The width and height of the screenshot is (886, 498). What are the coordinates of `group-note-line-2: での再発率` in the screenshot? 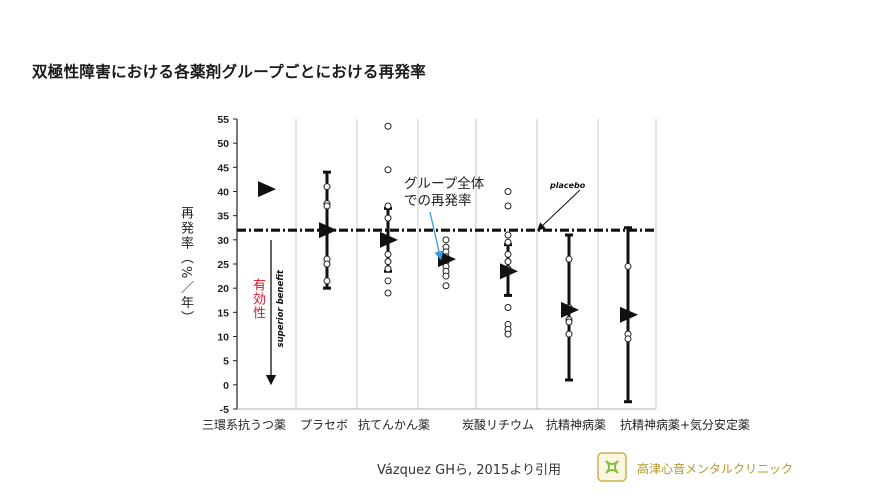 It's located at (438, 201).